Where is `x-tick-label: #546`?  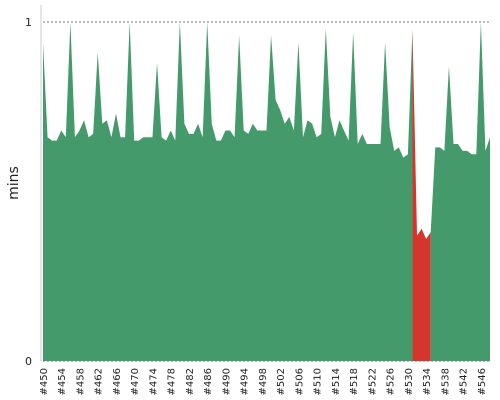
x-tick-label: #546 is located at coordinates (482, 381).